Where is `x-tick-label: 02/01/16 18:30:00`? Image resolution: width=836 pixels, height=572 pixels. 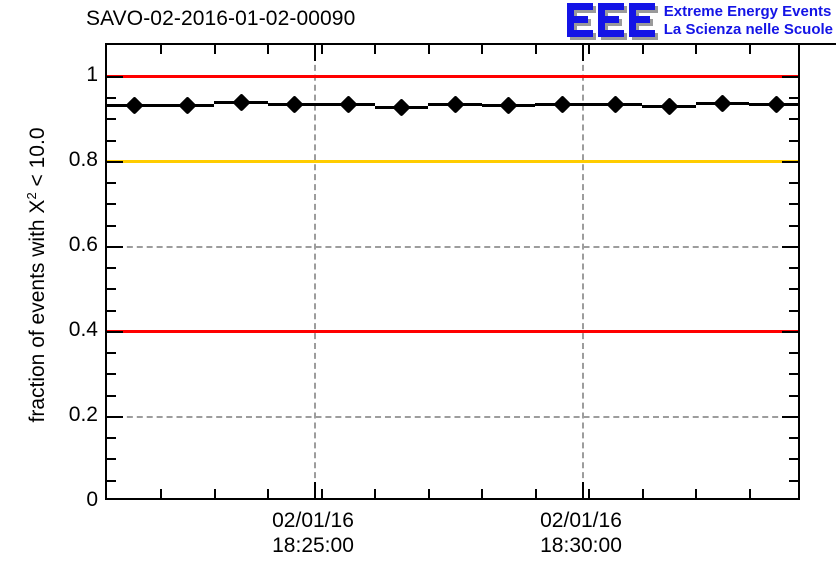 x-tick-label: 02/01/16 18:30:00 is located at coordinates (581, 533).